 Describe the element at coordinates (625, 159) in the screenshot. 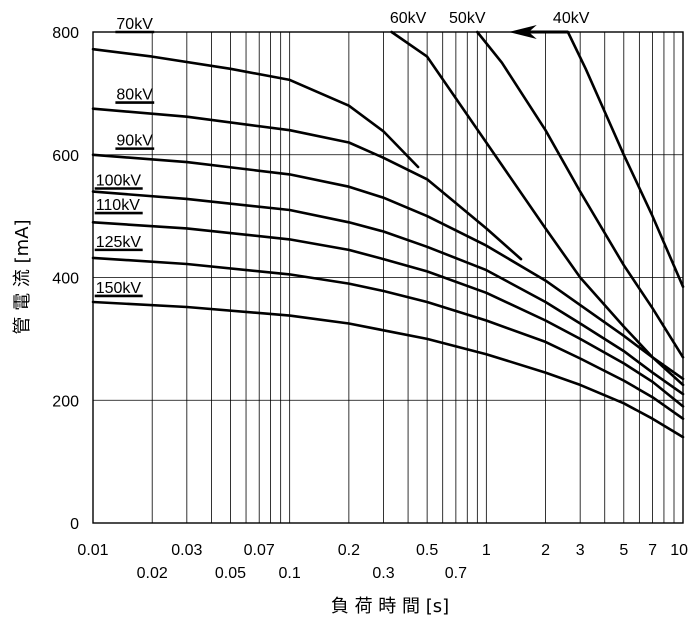

I see `series-line-40kV` at that location.